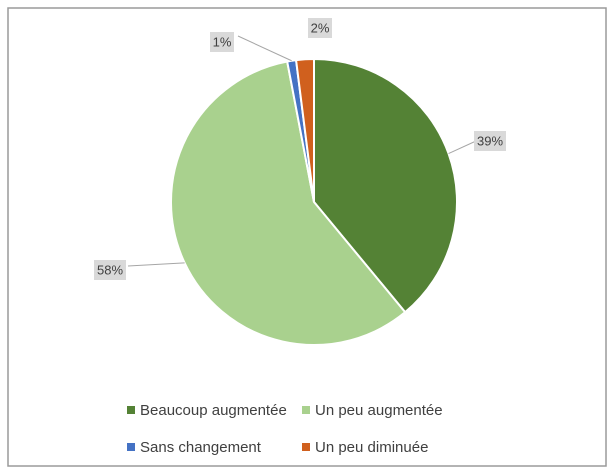 This screenshot has width=615, height=468. I want to click on data-label: 2%, so click(320, 27).